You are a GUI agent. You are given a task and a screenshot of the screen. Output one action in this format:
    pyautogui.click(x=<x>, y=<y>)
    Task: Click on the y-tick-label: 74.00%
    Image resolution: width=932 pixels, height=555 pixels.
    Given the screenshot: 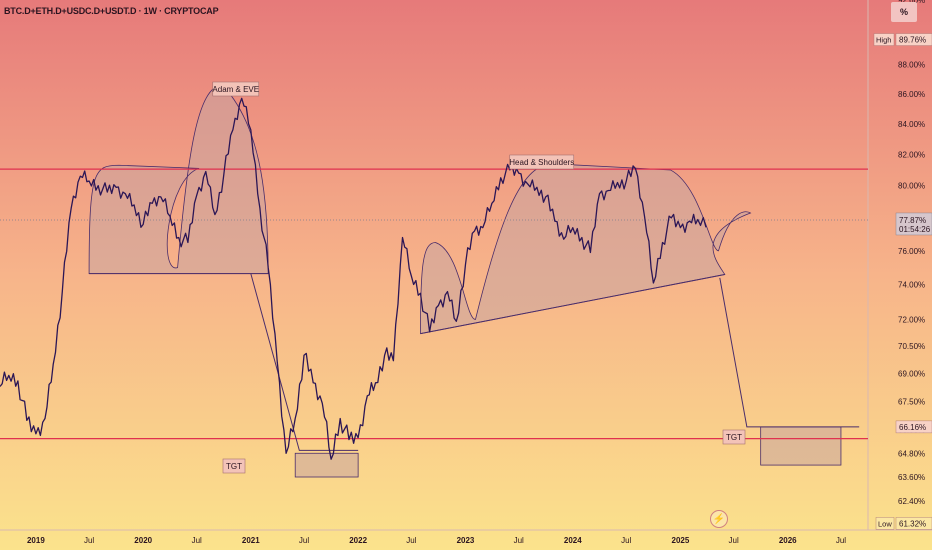 What is the action you would take?
    pyautogui.click(x=911, y=285)
    